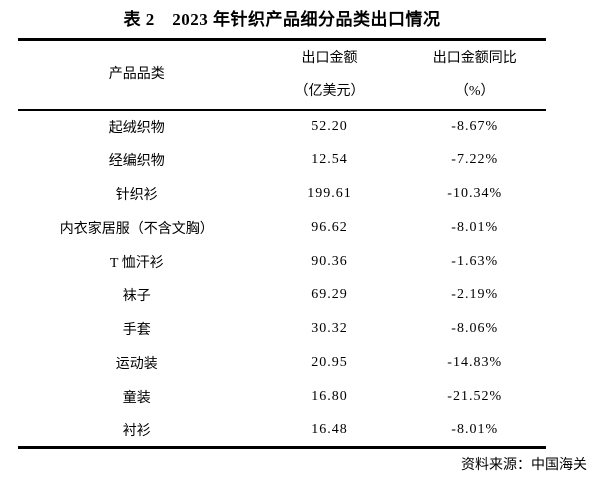  I want to click on table-title: 表 2 2023 年针织产品细分品类出口情况, so click(282, 19).